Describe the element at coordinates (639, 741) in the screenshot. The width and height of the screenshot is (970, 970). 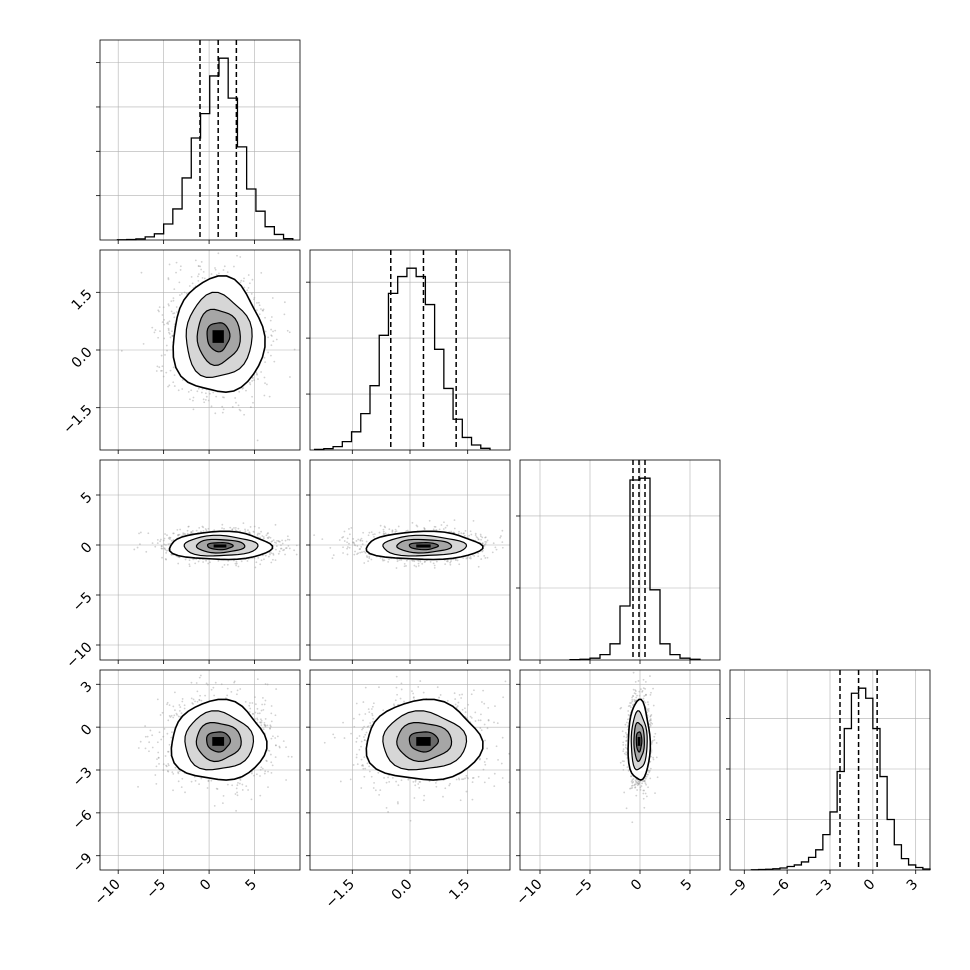
I see `joint-3-2-density-peak` at that location.